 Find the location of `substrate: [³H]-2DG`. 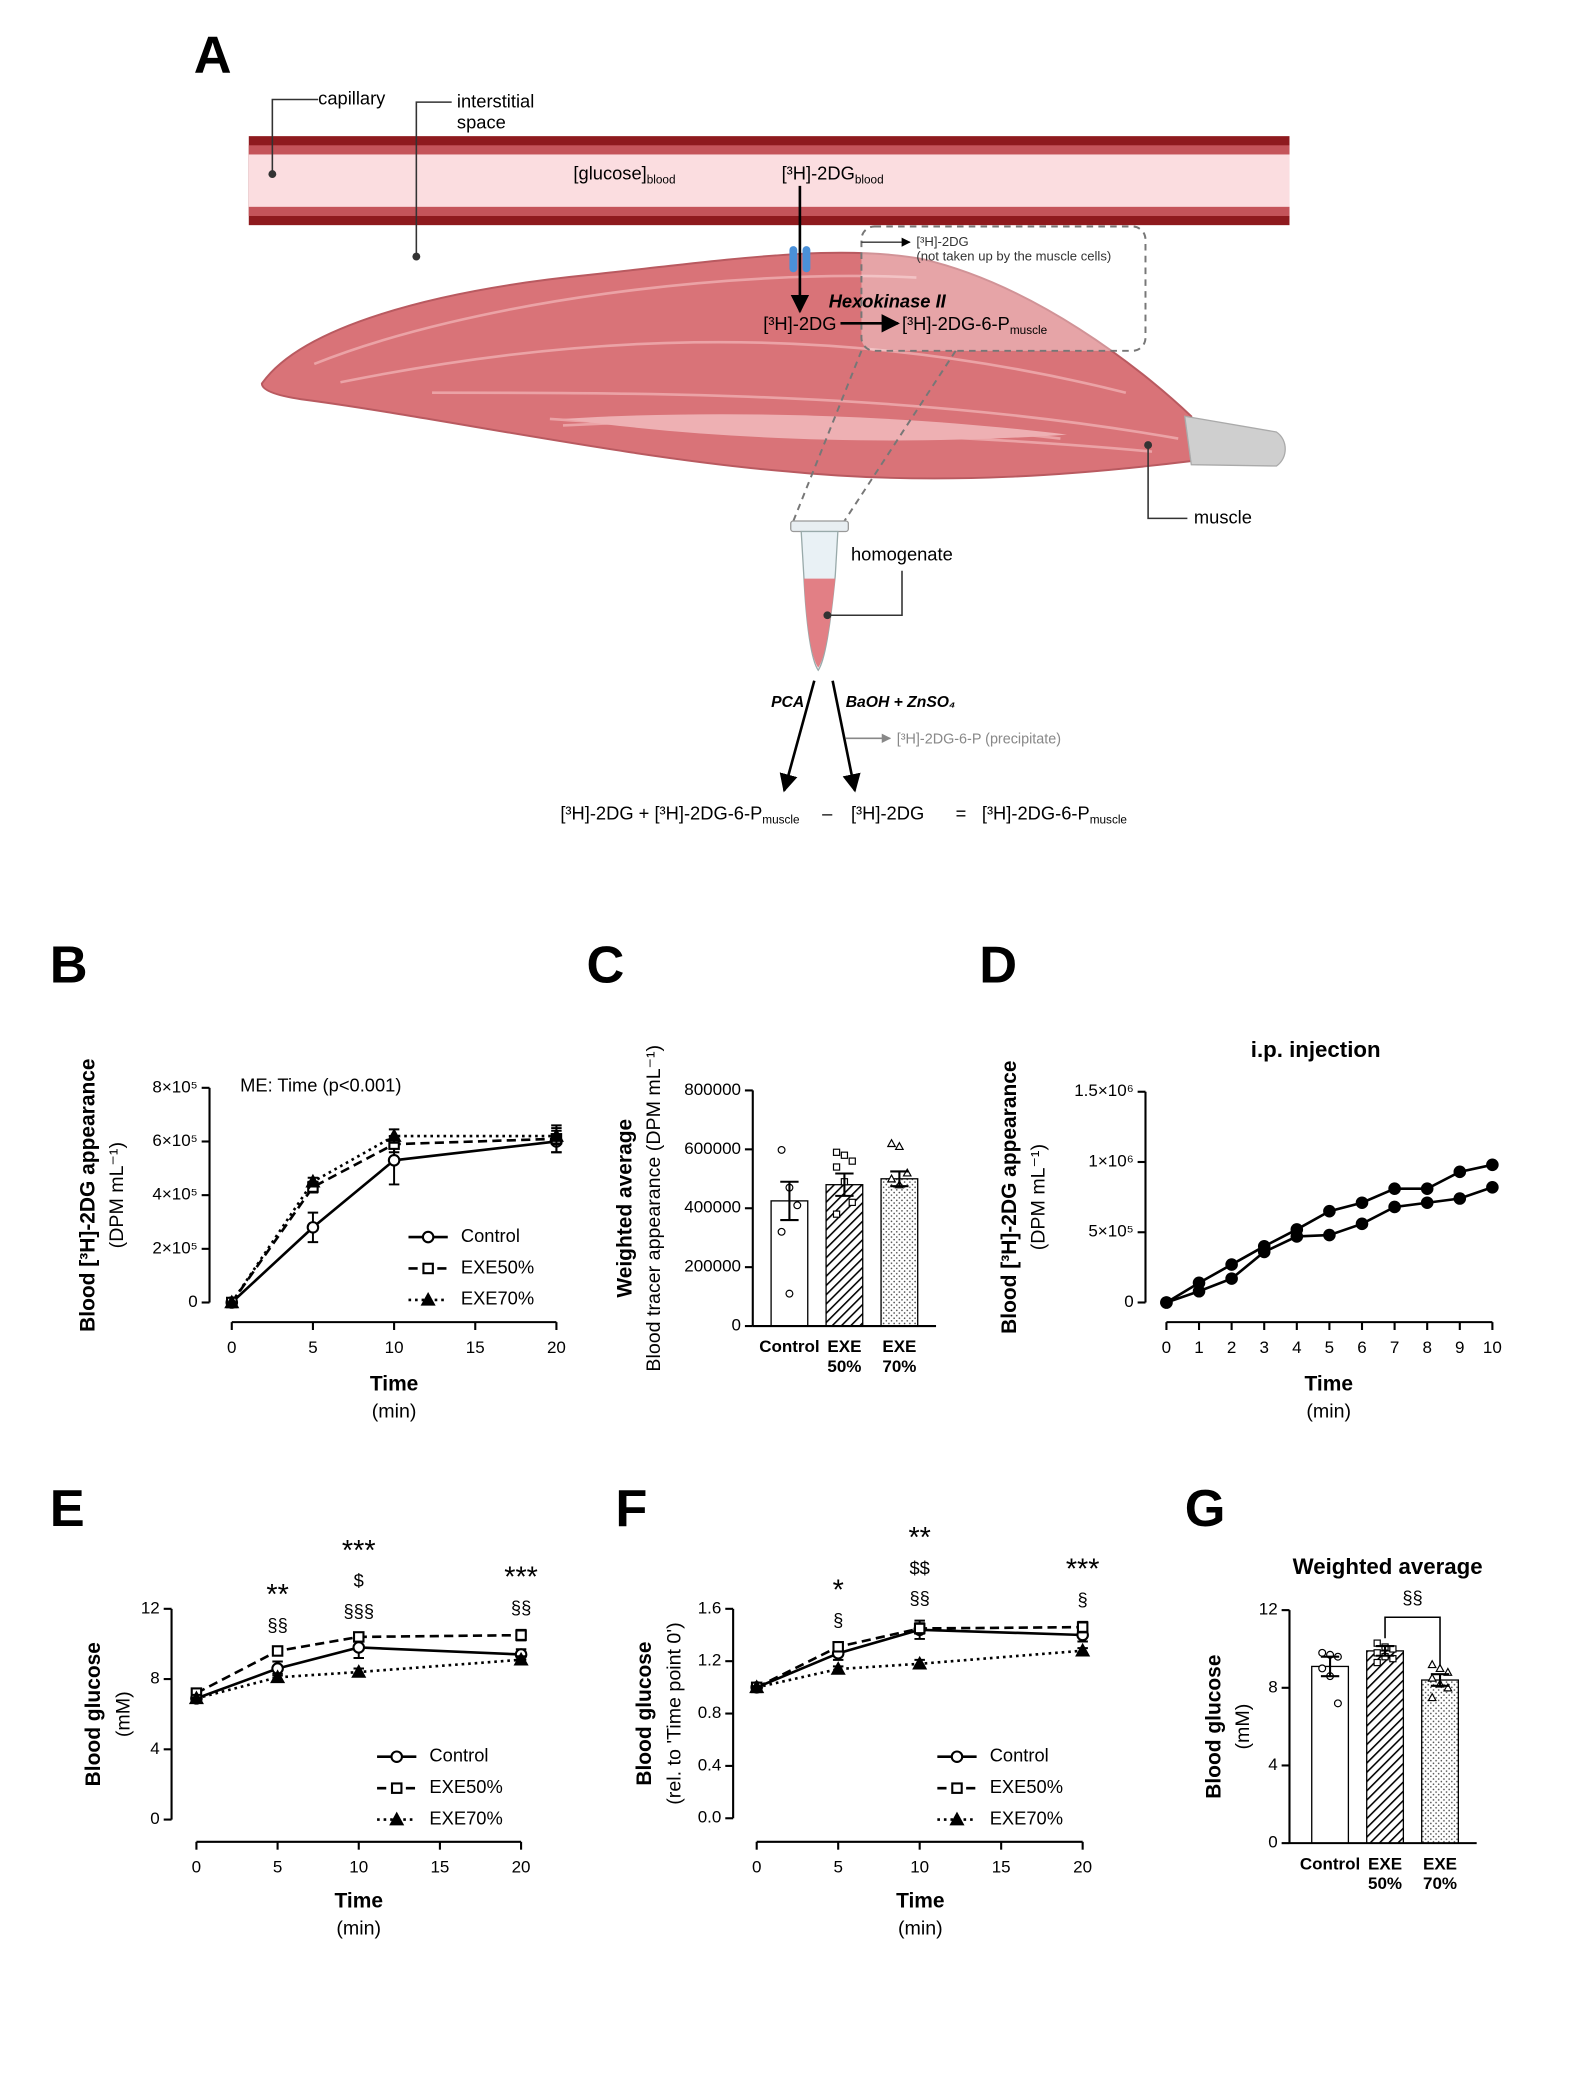

substrate: [³H]-2DG is located at coordinates (799, 323).